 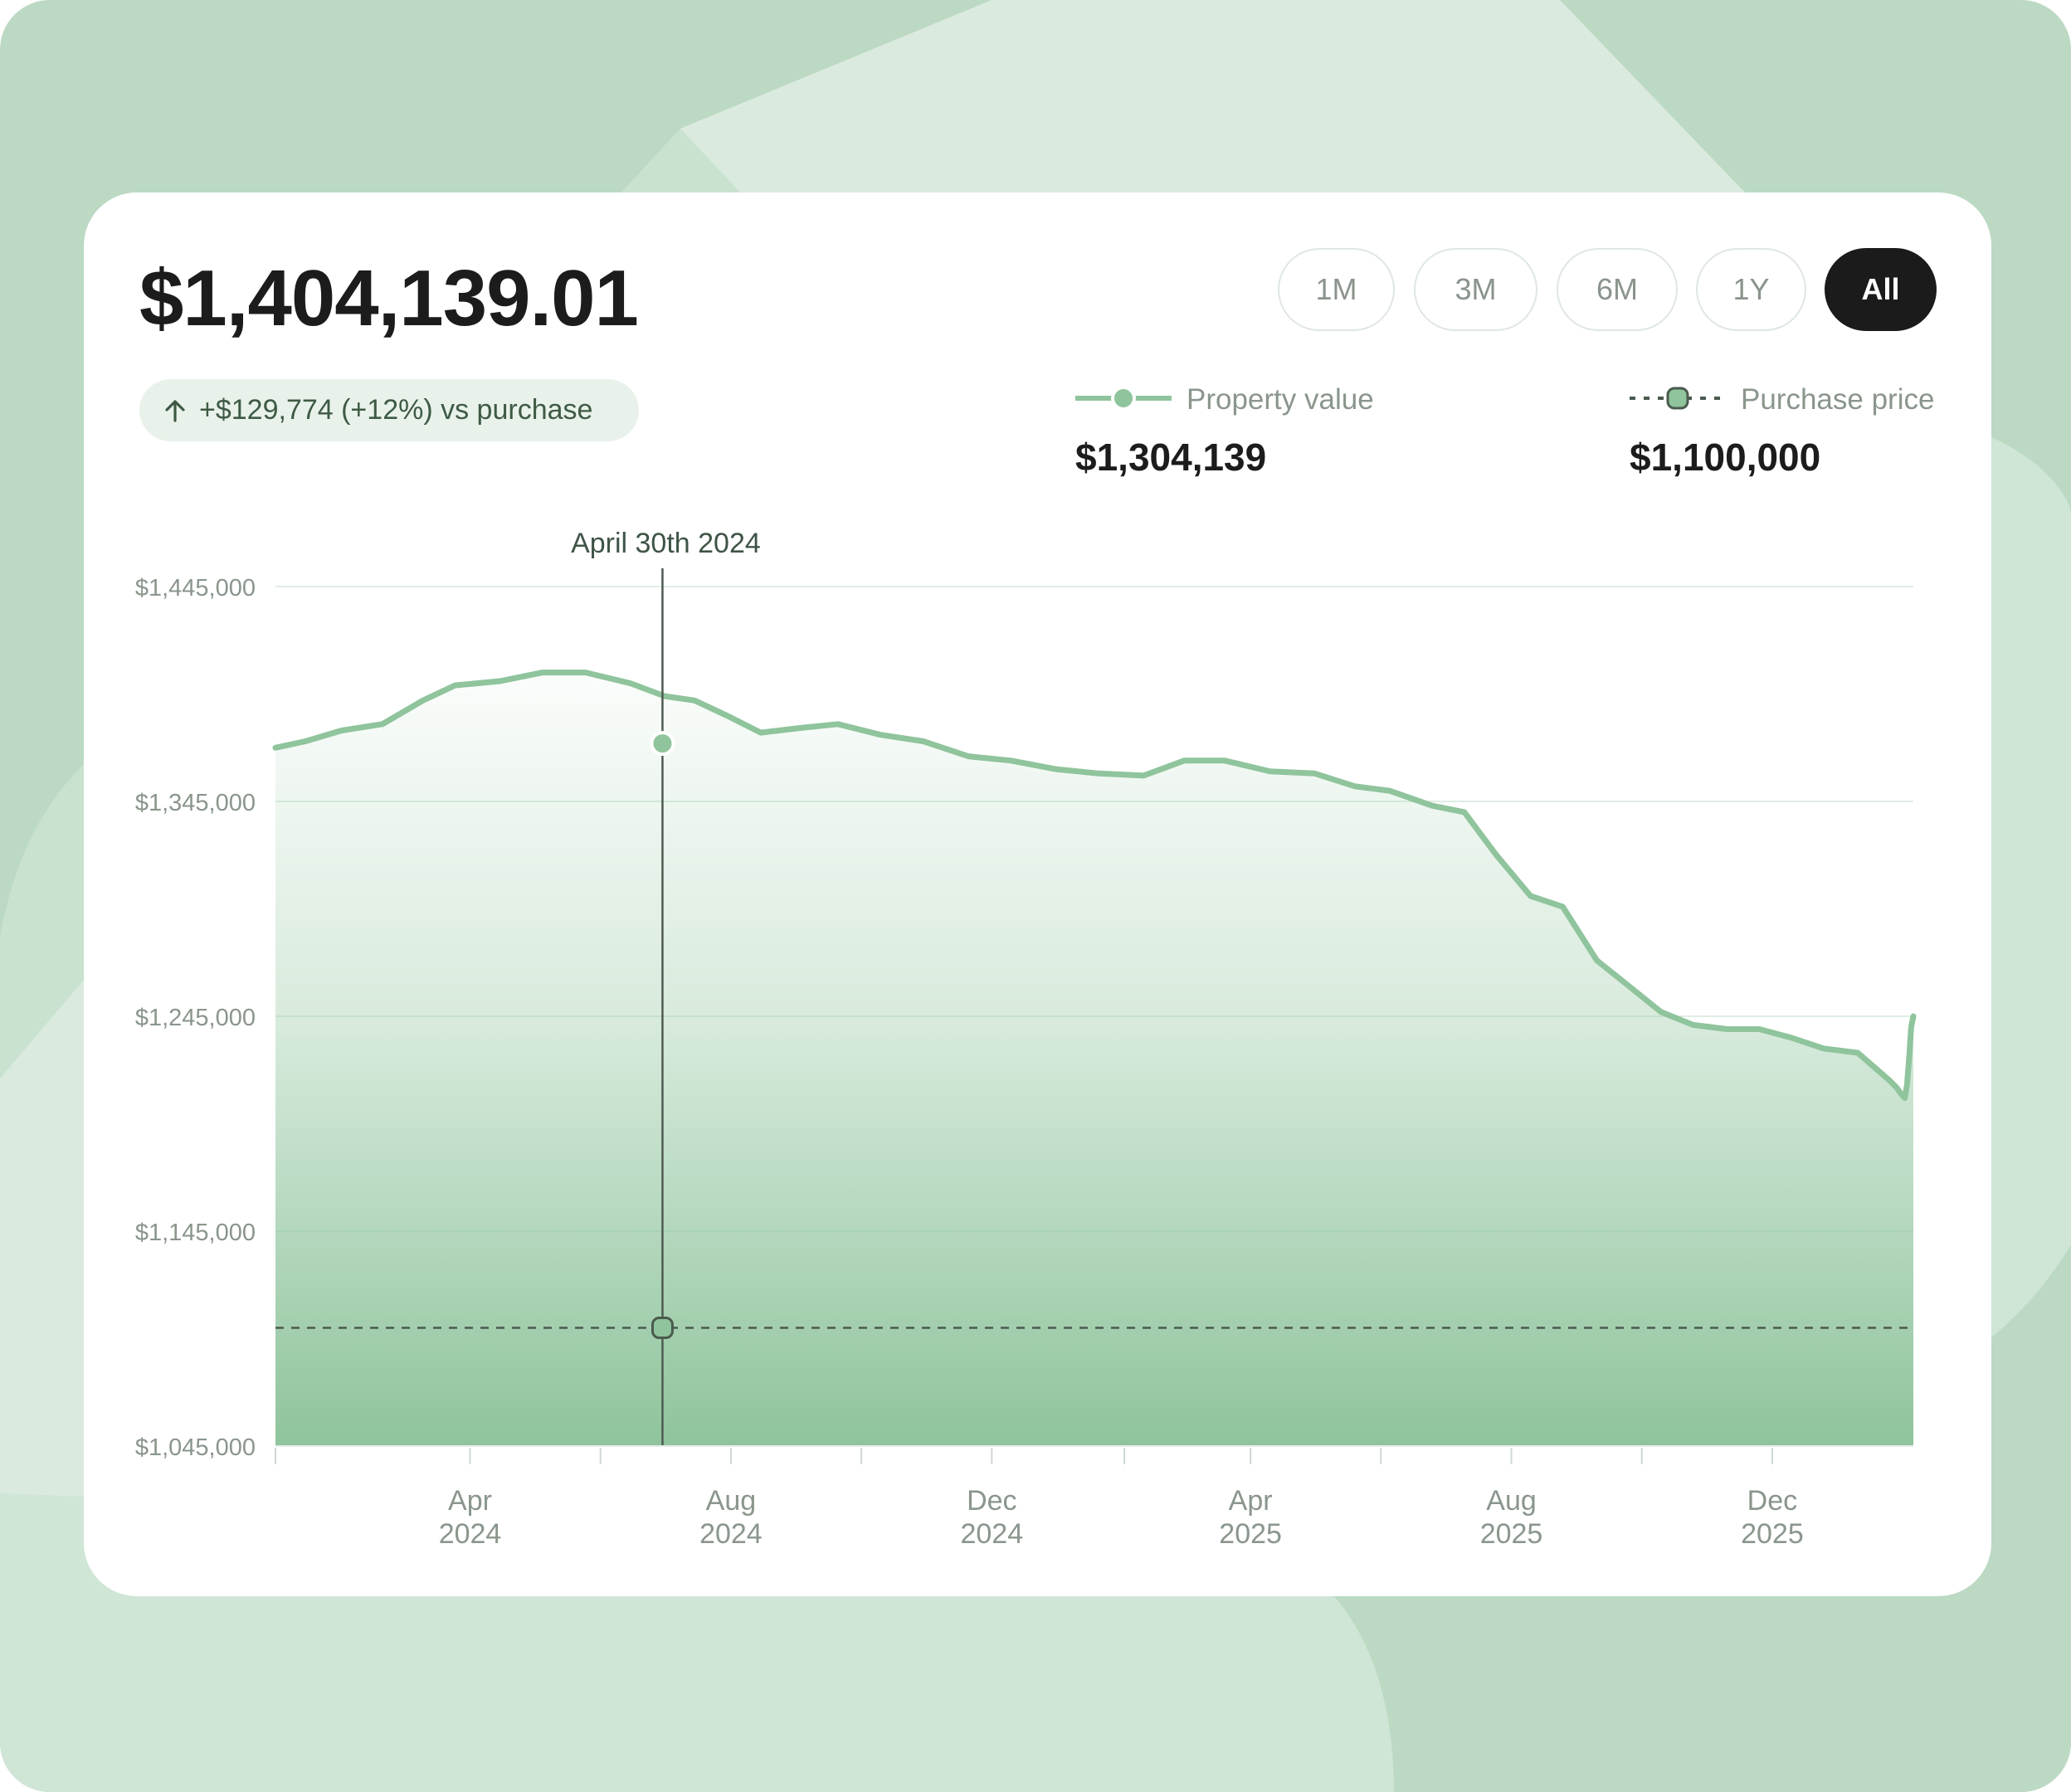 I want to click on range-tab-6m: 6M, so click(x=1617, y=289).